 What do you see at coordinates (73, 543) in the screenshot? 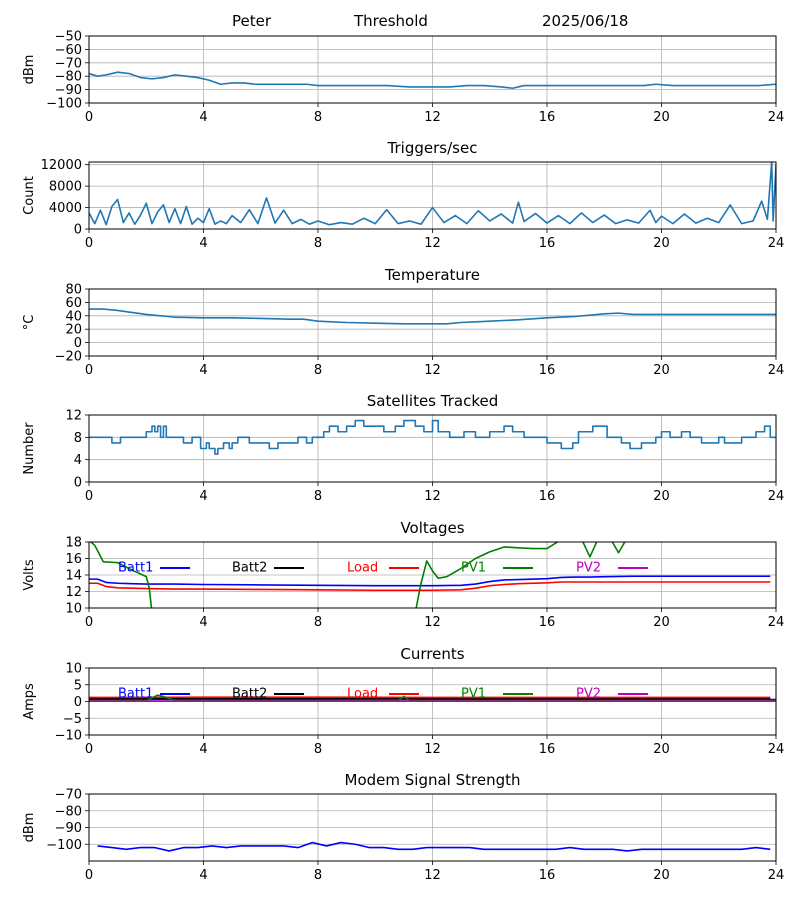
I see `y-tick-label: 18` at bounding box center [73, 543].